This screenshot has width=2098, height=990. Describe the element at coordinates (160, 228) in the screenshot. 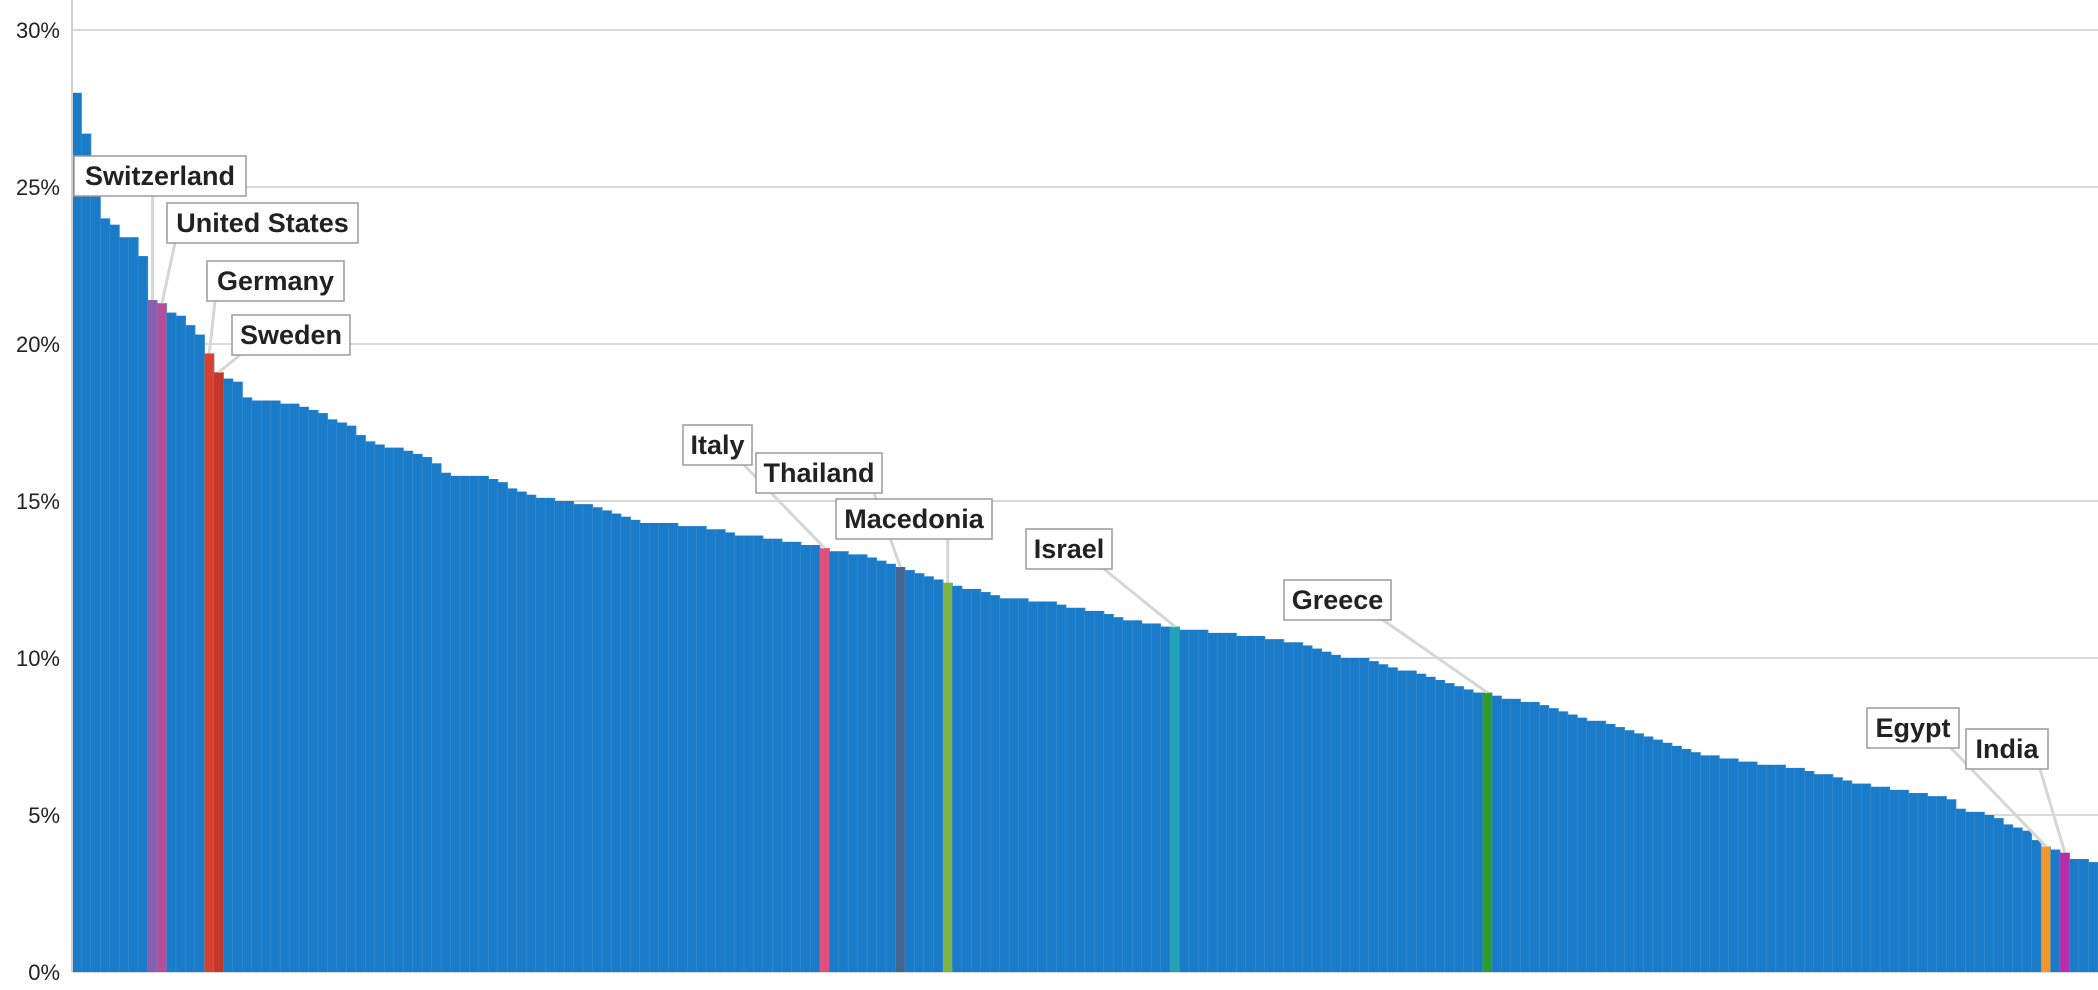

I see `annotation: Switzerland` at that location.